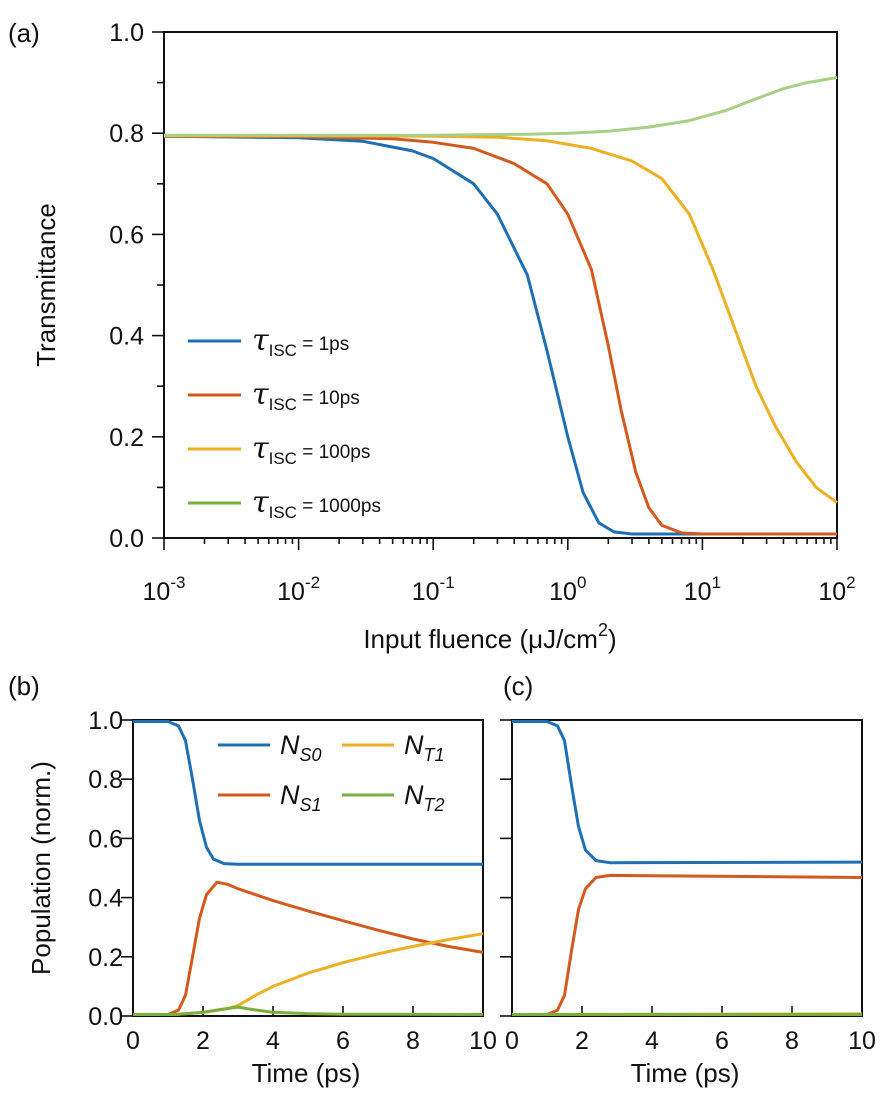  I want to click on panel-b-xtick-label: 6, so click(343, 1041).